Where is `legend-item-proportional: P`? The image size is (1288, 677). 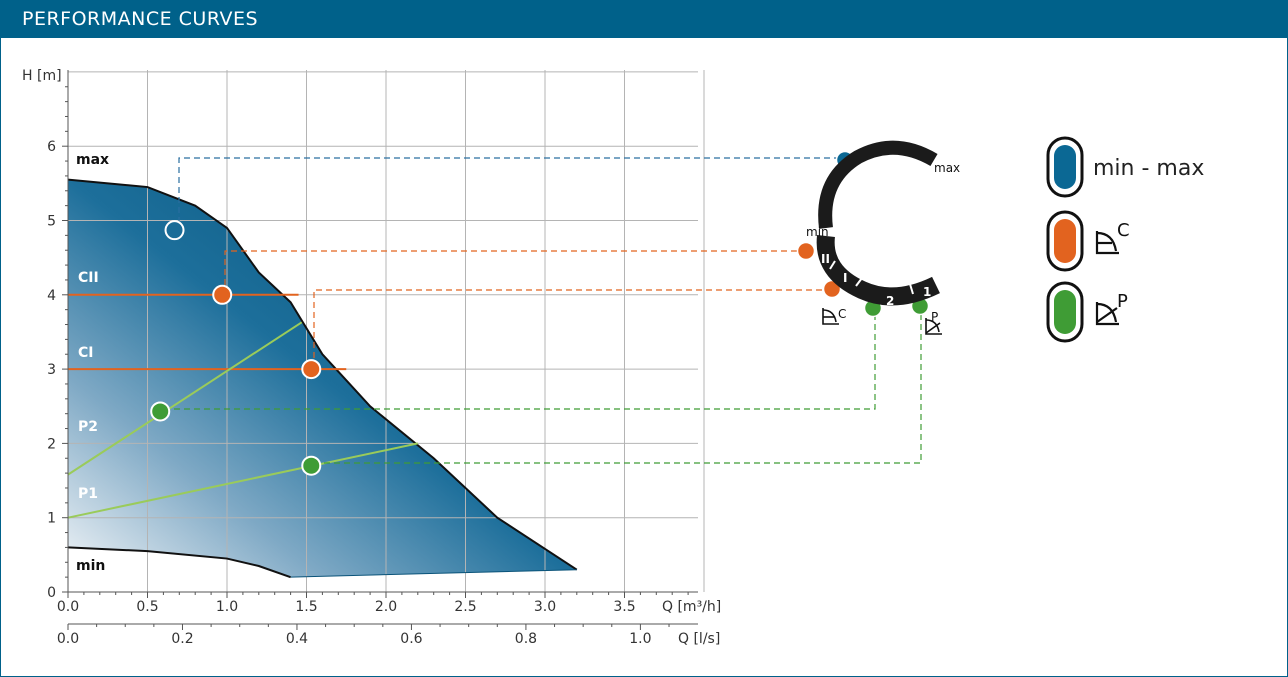
legend-item-proportional: P is located at coordinates (1087, 312).